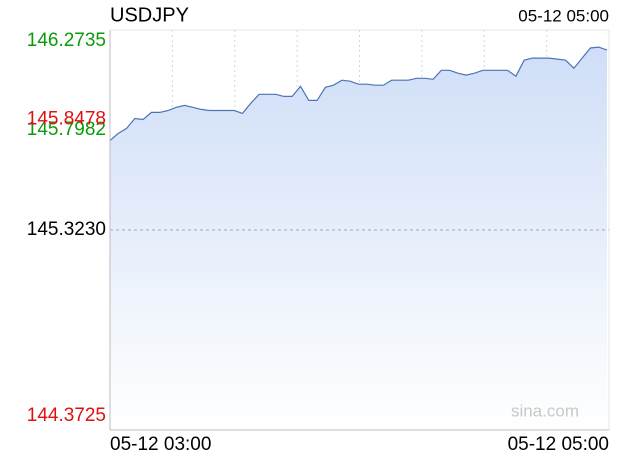 The height and width of the screenshot is (460, 620). Describe the element at coordinates (545, 410) in the screenshot. I see `watermark: sina.com` at that location.